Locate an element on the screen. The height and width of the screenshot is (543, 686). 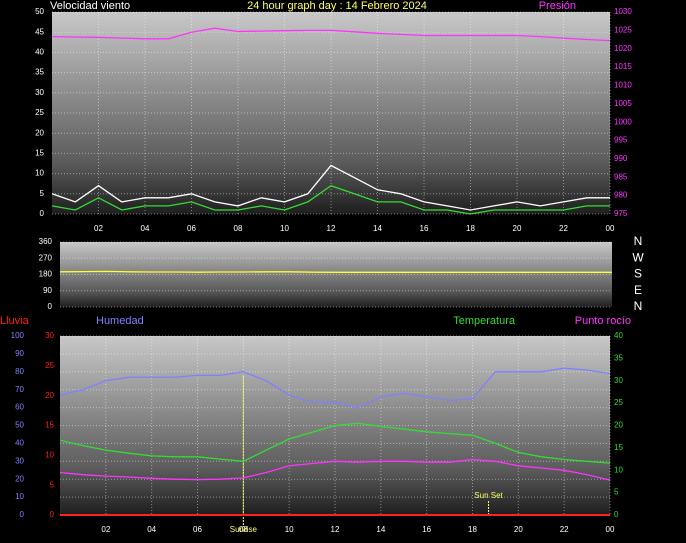
y2-tick-label: 1000 is located at coordinates (623, 121).